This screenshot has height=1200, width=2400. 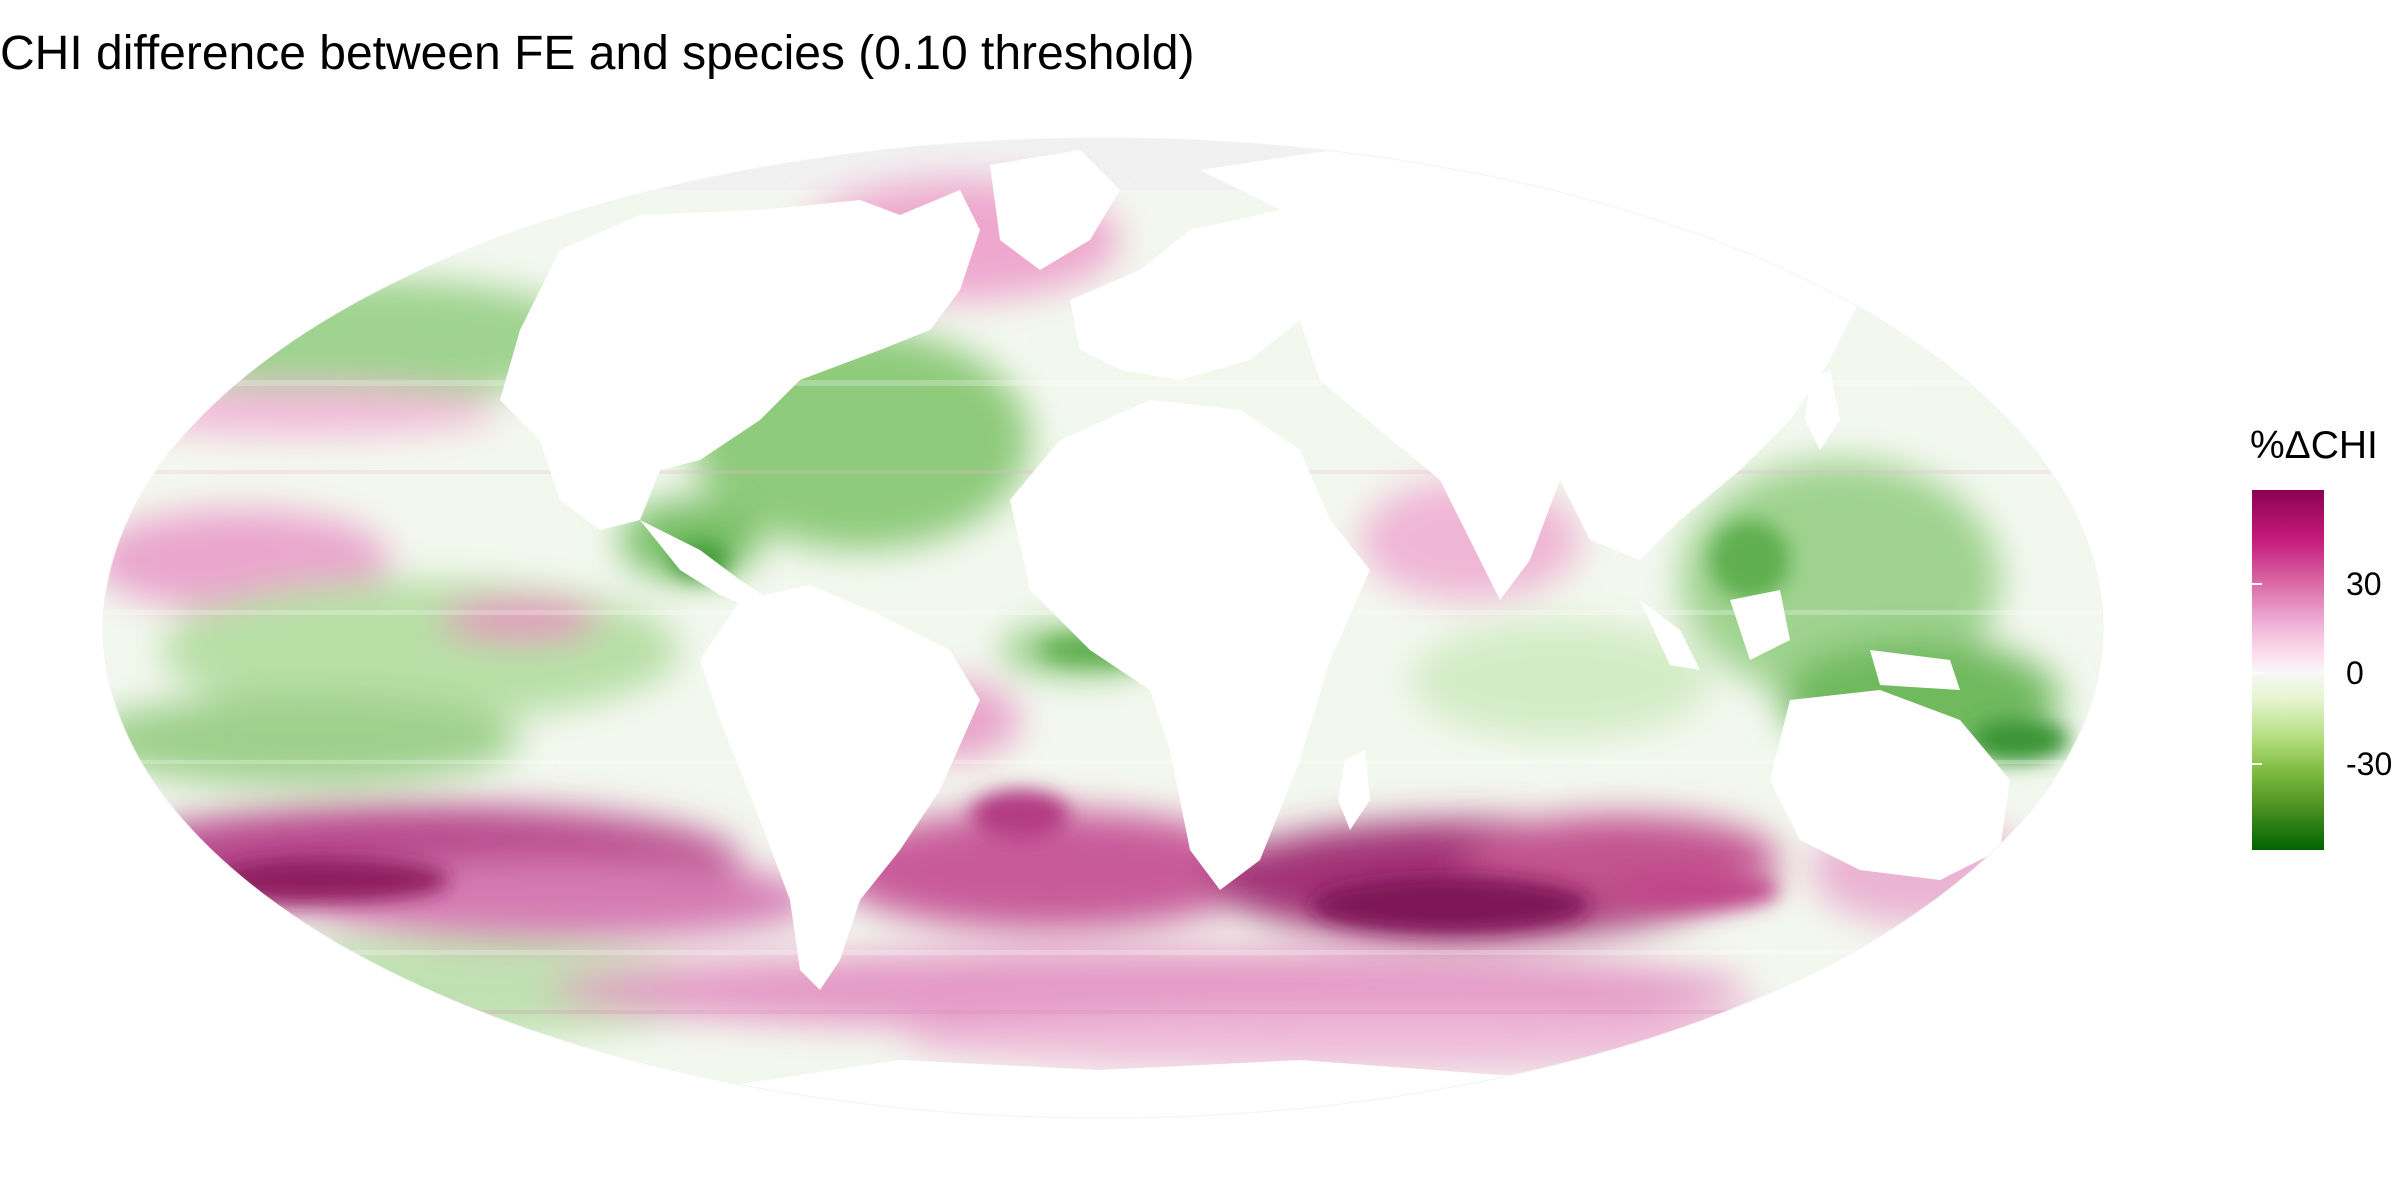 I want to click on core-indonesia-green, so click(x=2020, y=740).